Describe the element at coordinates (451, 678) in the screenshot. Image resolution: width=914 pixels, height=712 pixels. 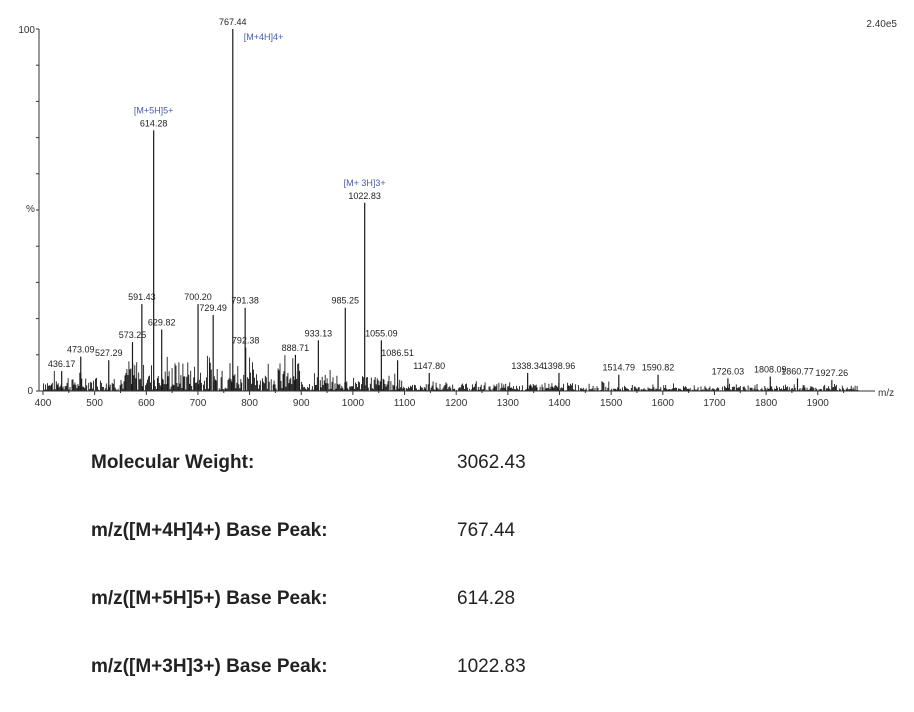
I see `detail-row-m3h-base-peak: m/z([M+3H]3+) Base Peak: 1022.83` at that location.